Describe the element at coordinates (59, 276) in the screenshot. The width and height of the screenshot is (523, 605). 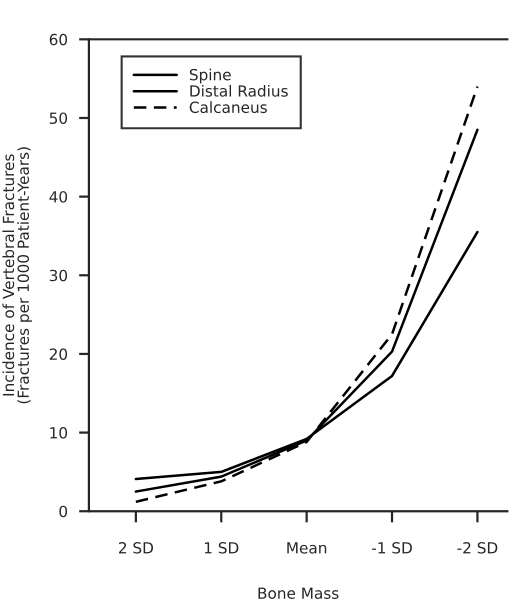
I see `y-tick-label: 30` at that location.